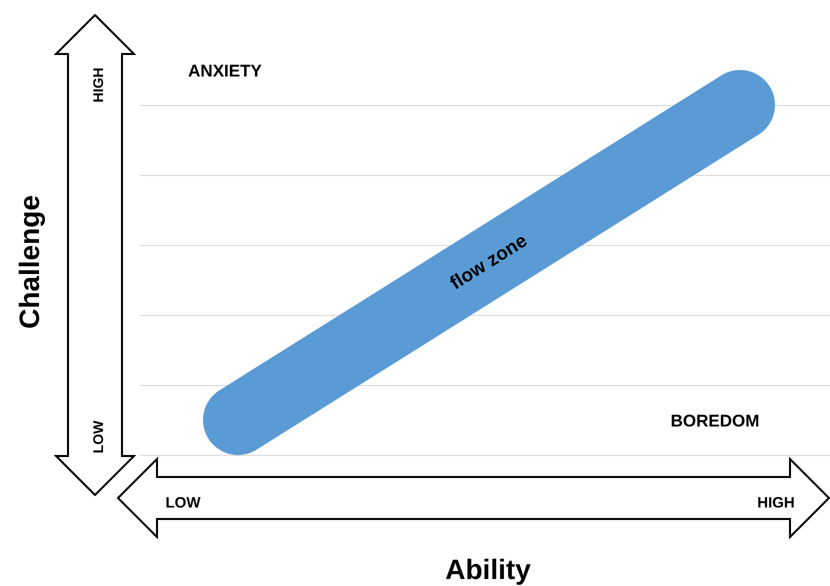  Describe the element at coordinates (30, 262) in the screenshot. I see `y-axis-title: Challenge` at that location.